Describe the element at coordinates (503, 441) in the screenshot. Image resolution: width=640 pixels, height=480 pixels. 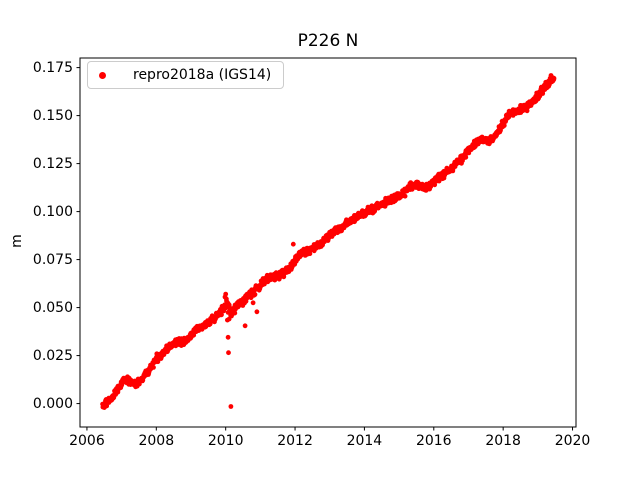
I see `x-tick-label: 2018` at that location.